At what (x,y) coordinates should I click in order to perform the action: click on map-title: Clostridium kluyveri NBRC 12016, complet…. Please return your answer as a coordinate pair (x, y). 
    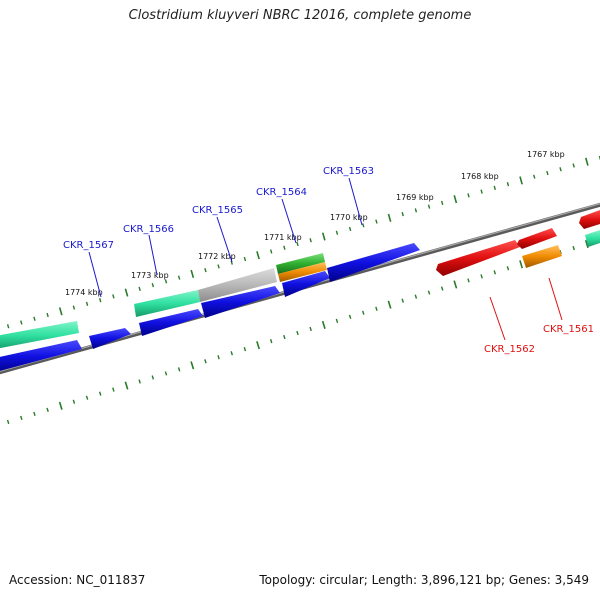
    Looking at the image, I should click on (300, 15).